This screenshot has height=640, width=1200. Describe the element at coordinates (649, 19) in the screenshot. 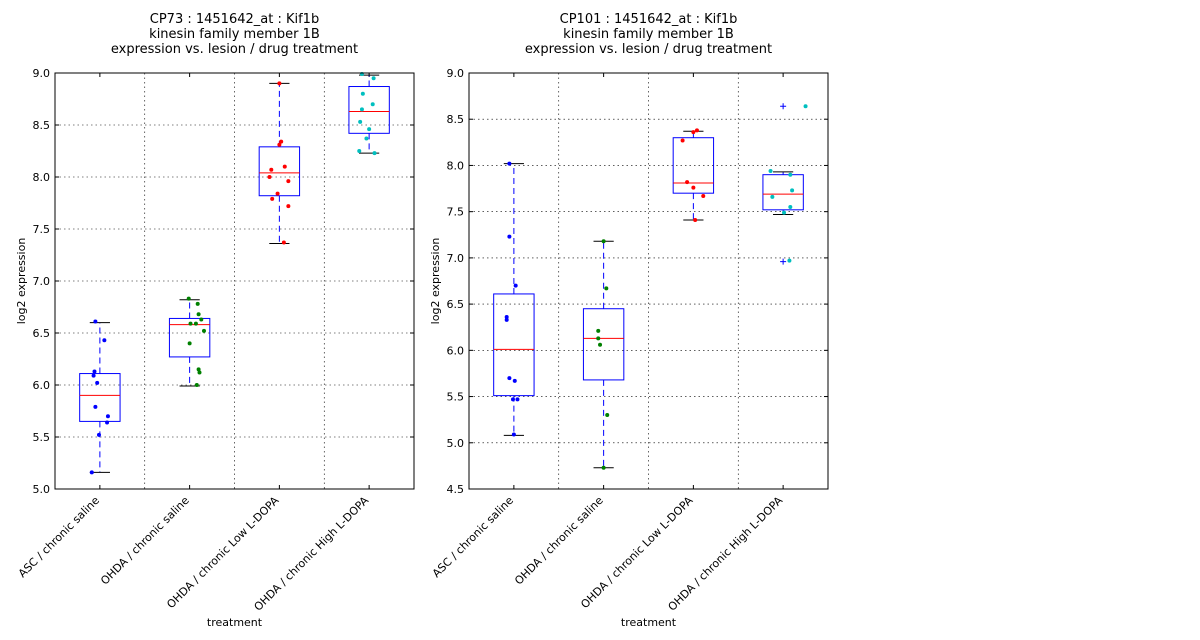

I see `chart-title-line: CP101 : 1451642_at : Kif1b` at that location.